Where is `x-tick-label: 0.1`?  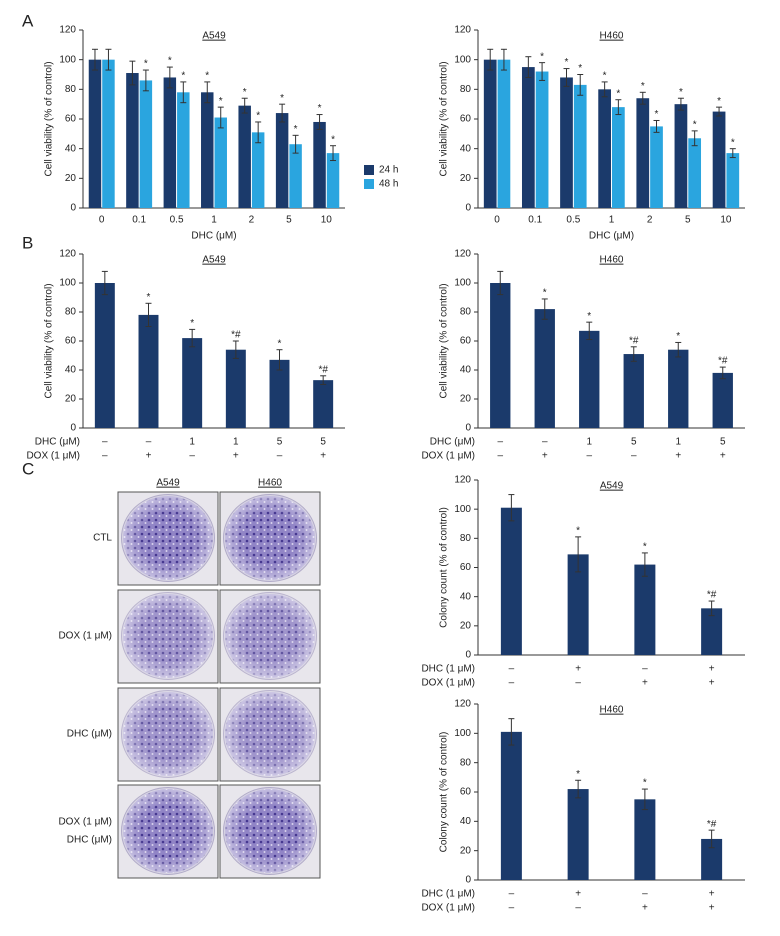 x-tick-label: 0.1 is located at coordinates (139, 220).